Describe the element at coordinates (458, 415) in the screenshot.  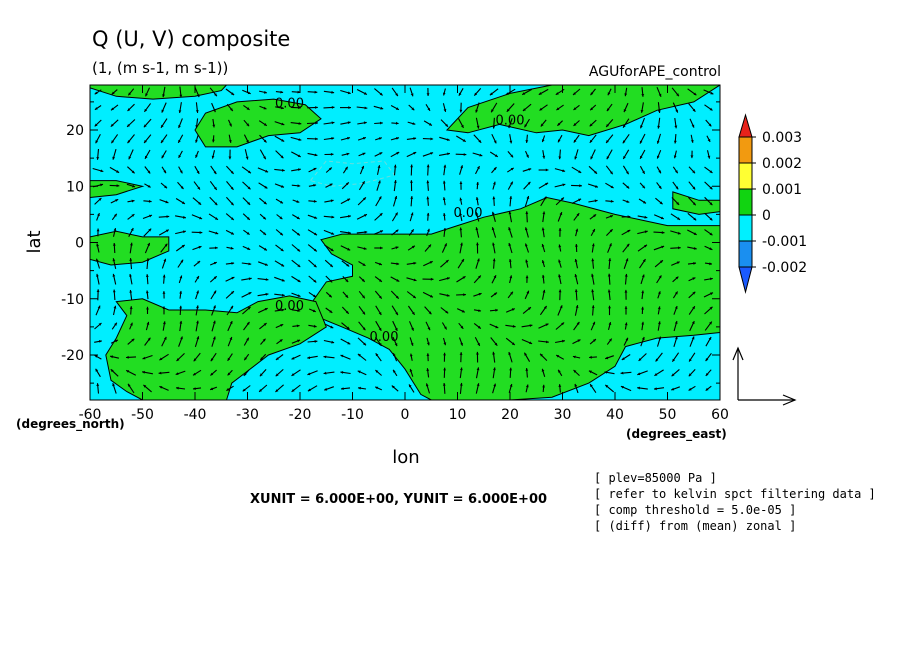
I see `x-tick-label: 10` at that location.